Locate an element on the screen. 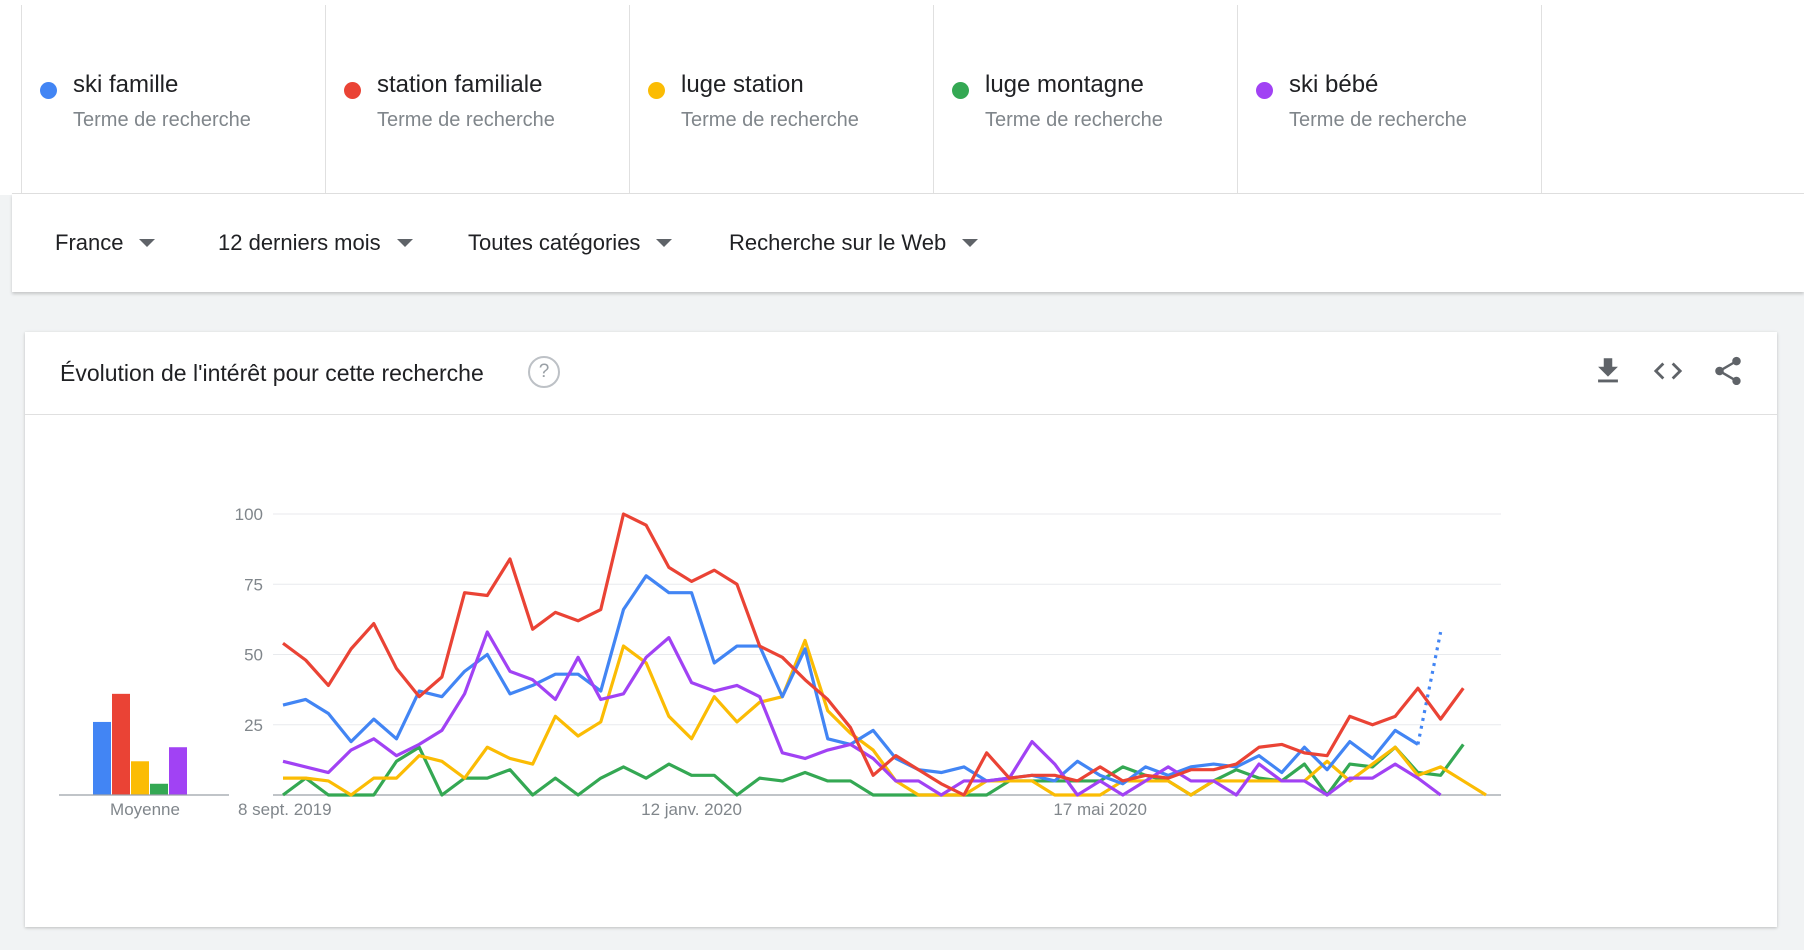 The height and width of the screenshot is (950, 1804). term-card-luge-montagne: luge montagne Terme de recherche is located at coordinates (1107, 99).